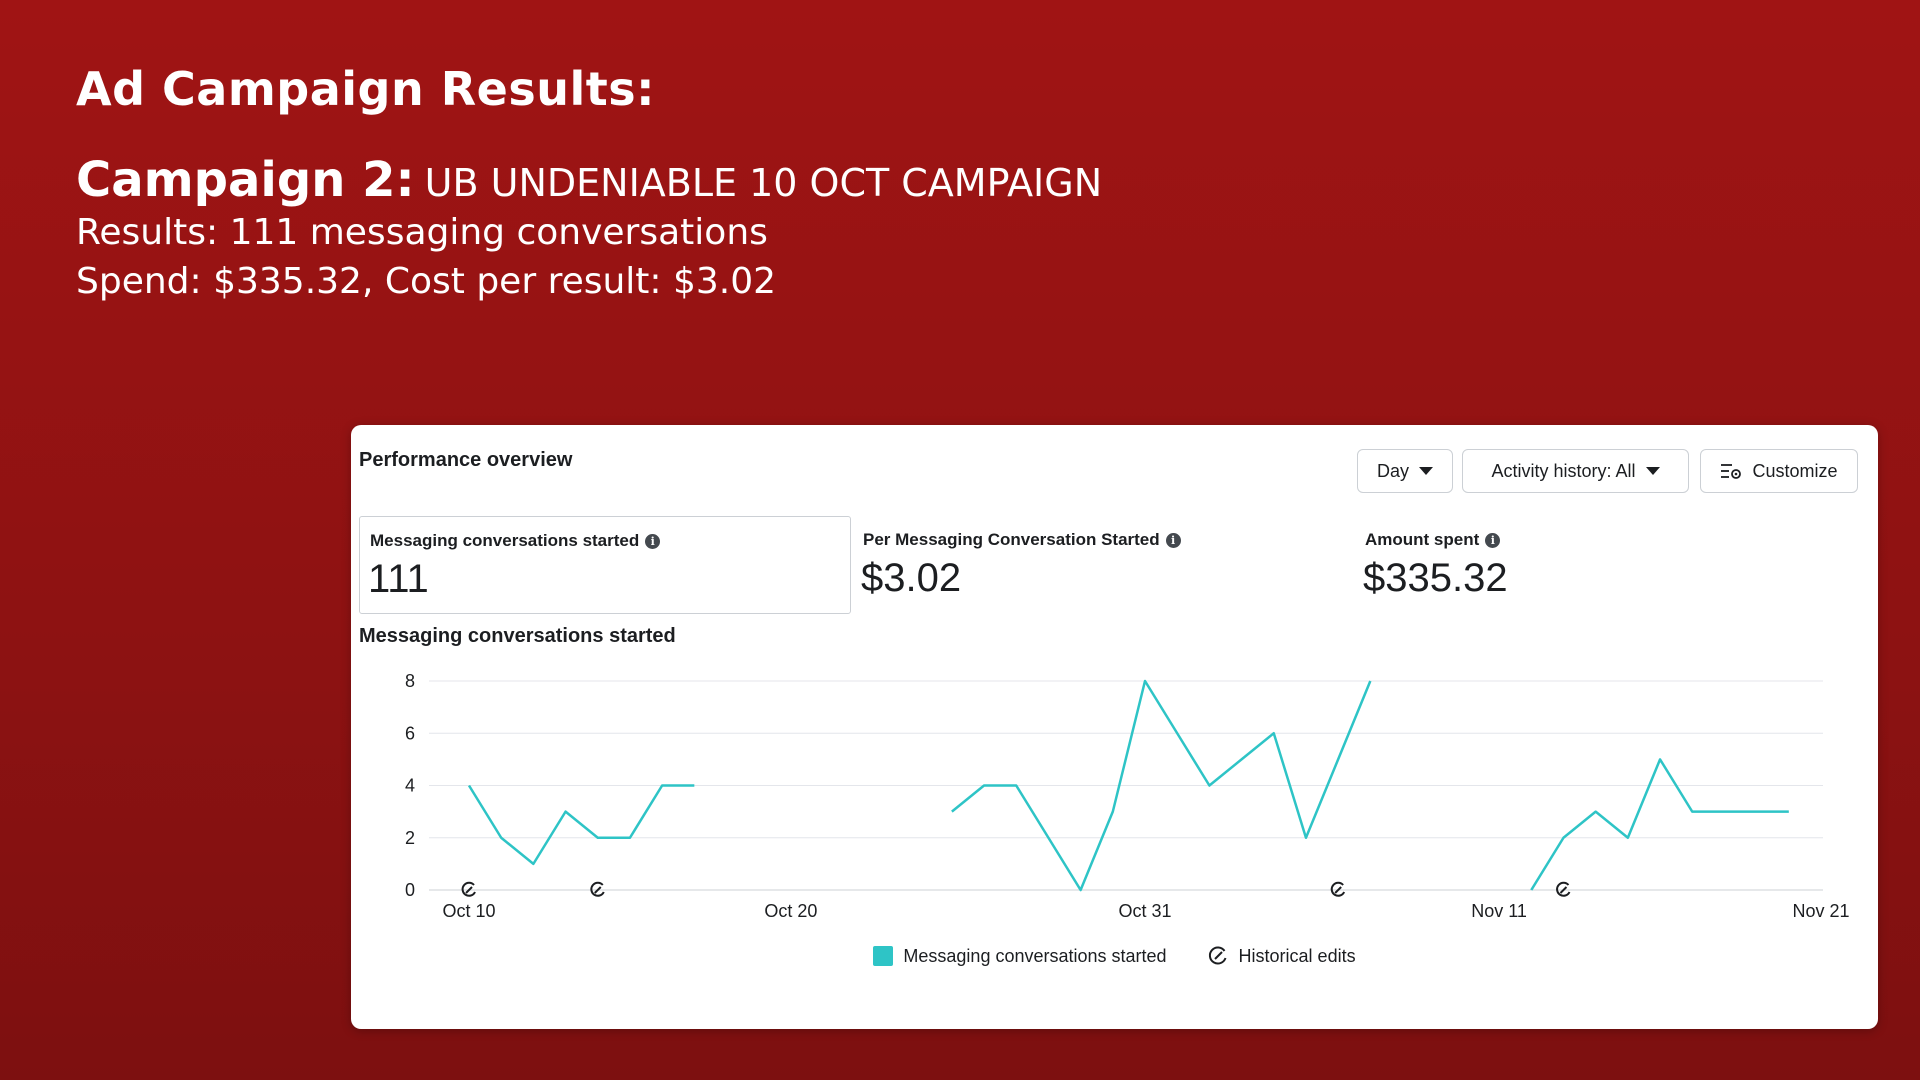 Image resolution: width=1920 pixels, height=1080 pixels. I want to click on metric-value-amount-spent: $335.32, so click(1435, 578).